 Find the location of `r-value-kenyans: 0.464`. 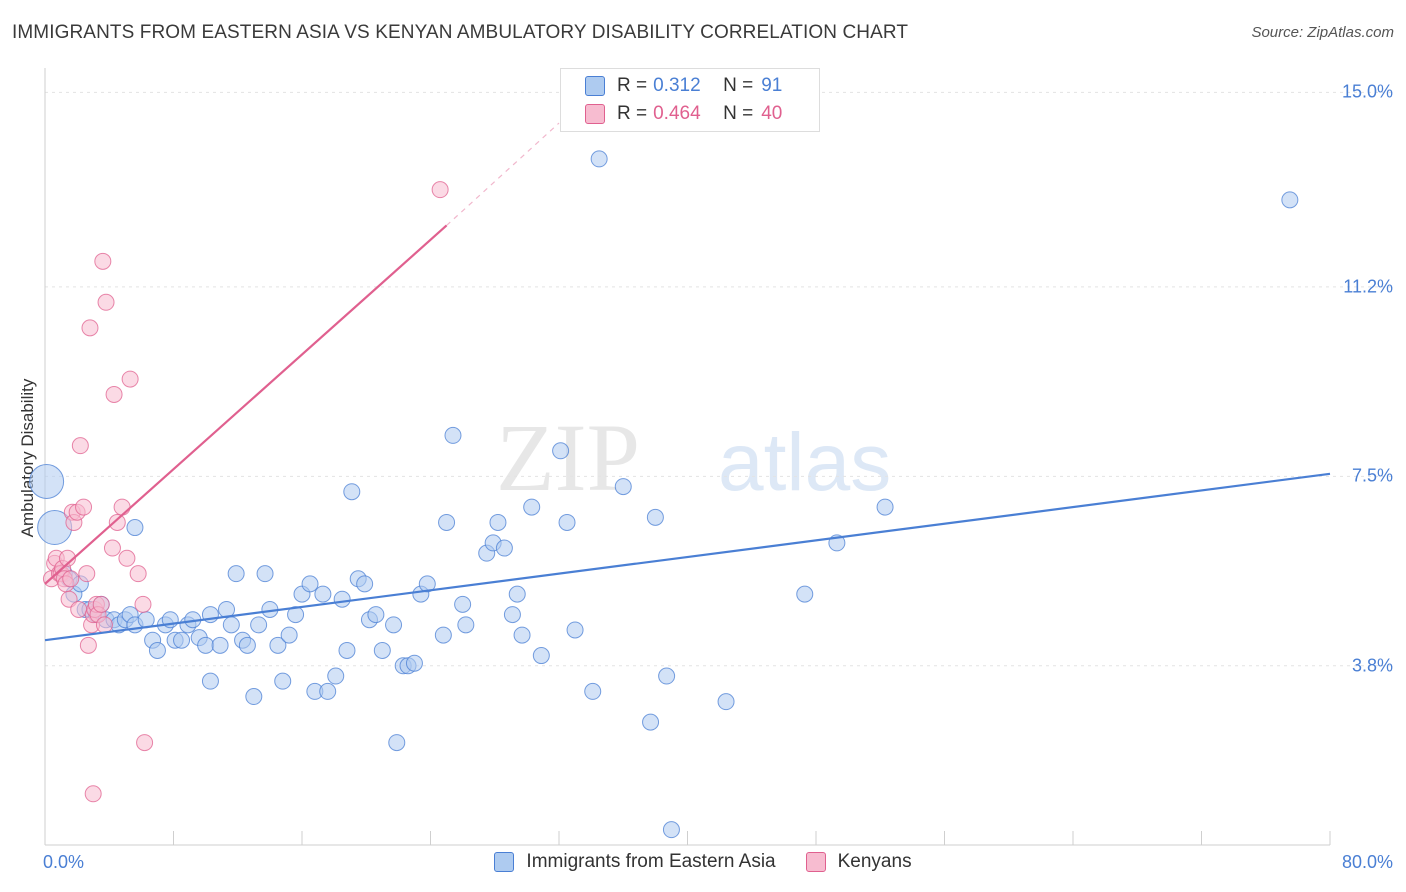

r-value-kenyans: 0.464 is located at coordinates (677, 113).